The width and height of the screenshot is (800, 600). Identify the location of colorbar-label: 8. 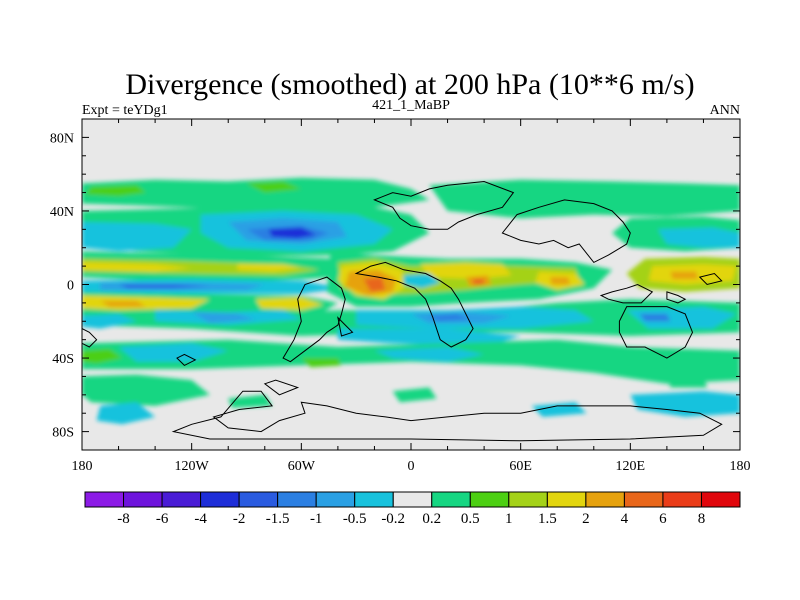
(702, 519).